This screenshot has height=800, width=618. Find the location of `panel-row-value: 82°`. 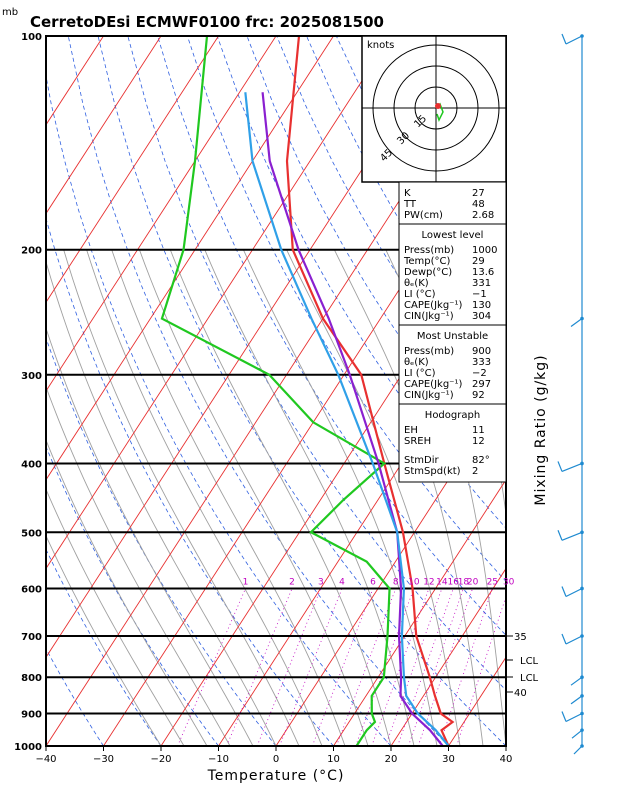

panel-row-value: 82° is located at coordinates (481, 460).